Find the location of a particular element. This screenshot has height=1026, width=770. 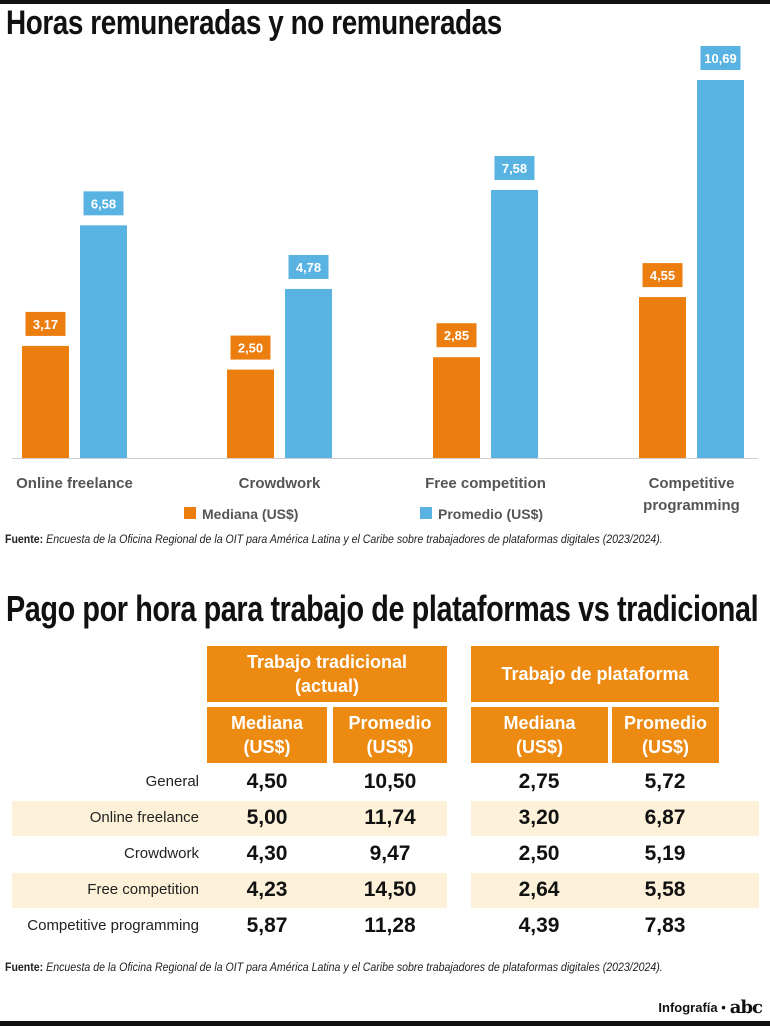

abc-logo: abc is located at coordinates (746, 1007).